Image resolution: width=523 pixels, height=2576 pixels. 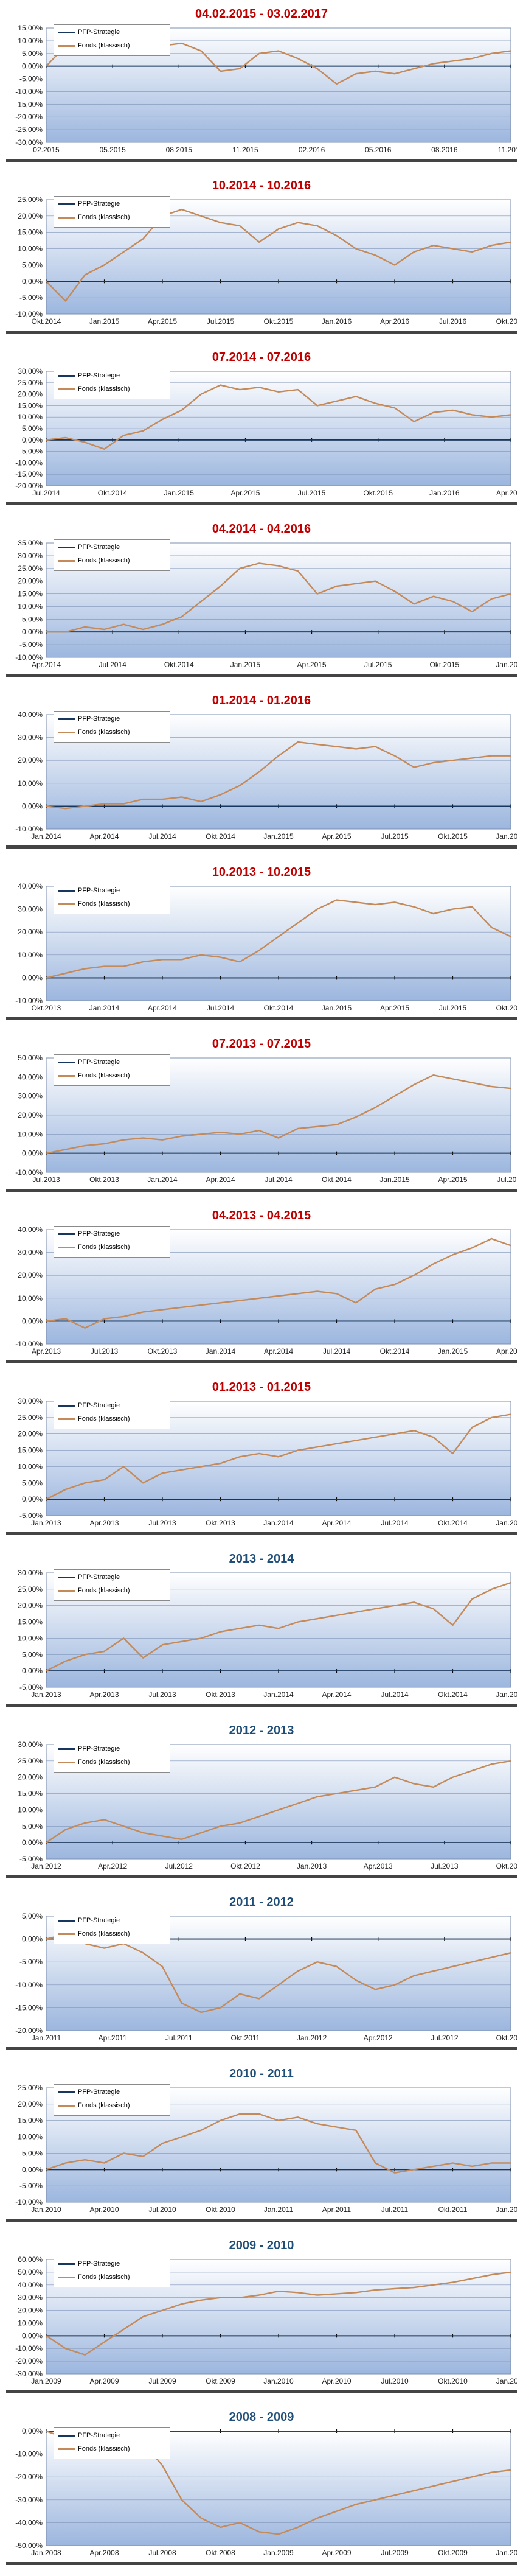 What do you see at coordinates (395, 1523) in the screenshot?
I see `x-tick-label: Jul.2014` at bounding box center [395, 1523].